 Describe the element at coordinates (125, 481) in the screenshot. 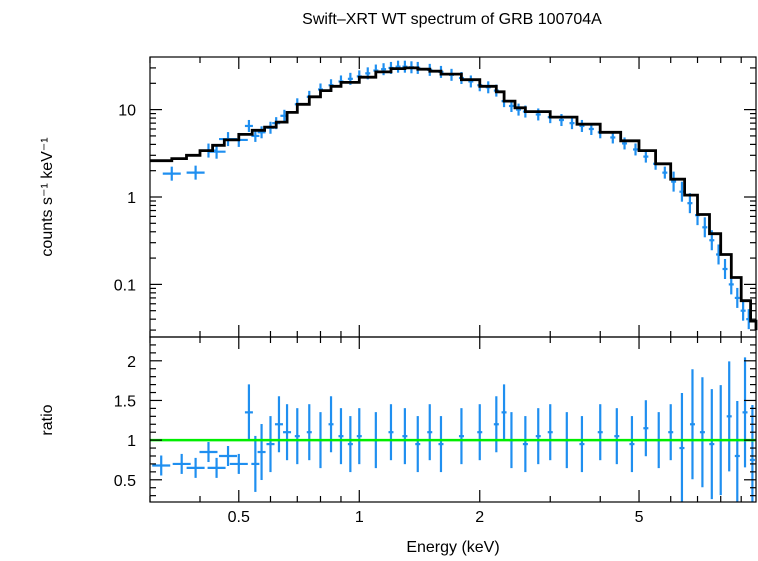

I see `bottom-y-tick-label: 0.5` at that location.